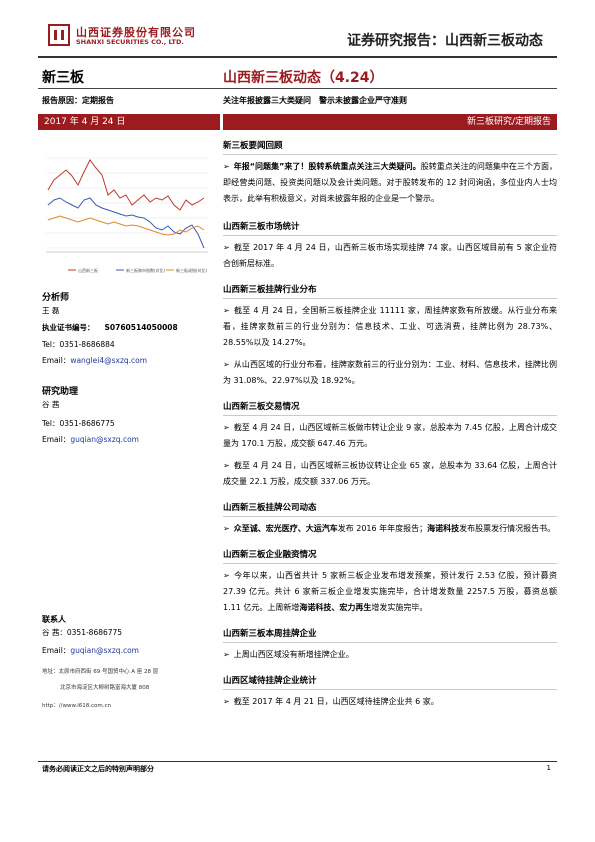 The image size is (595, 842). I want to click on bullet-lead-2: 海诺科技、宏力再生, so click(335, 607).